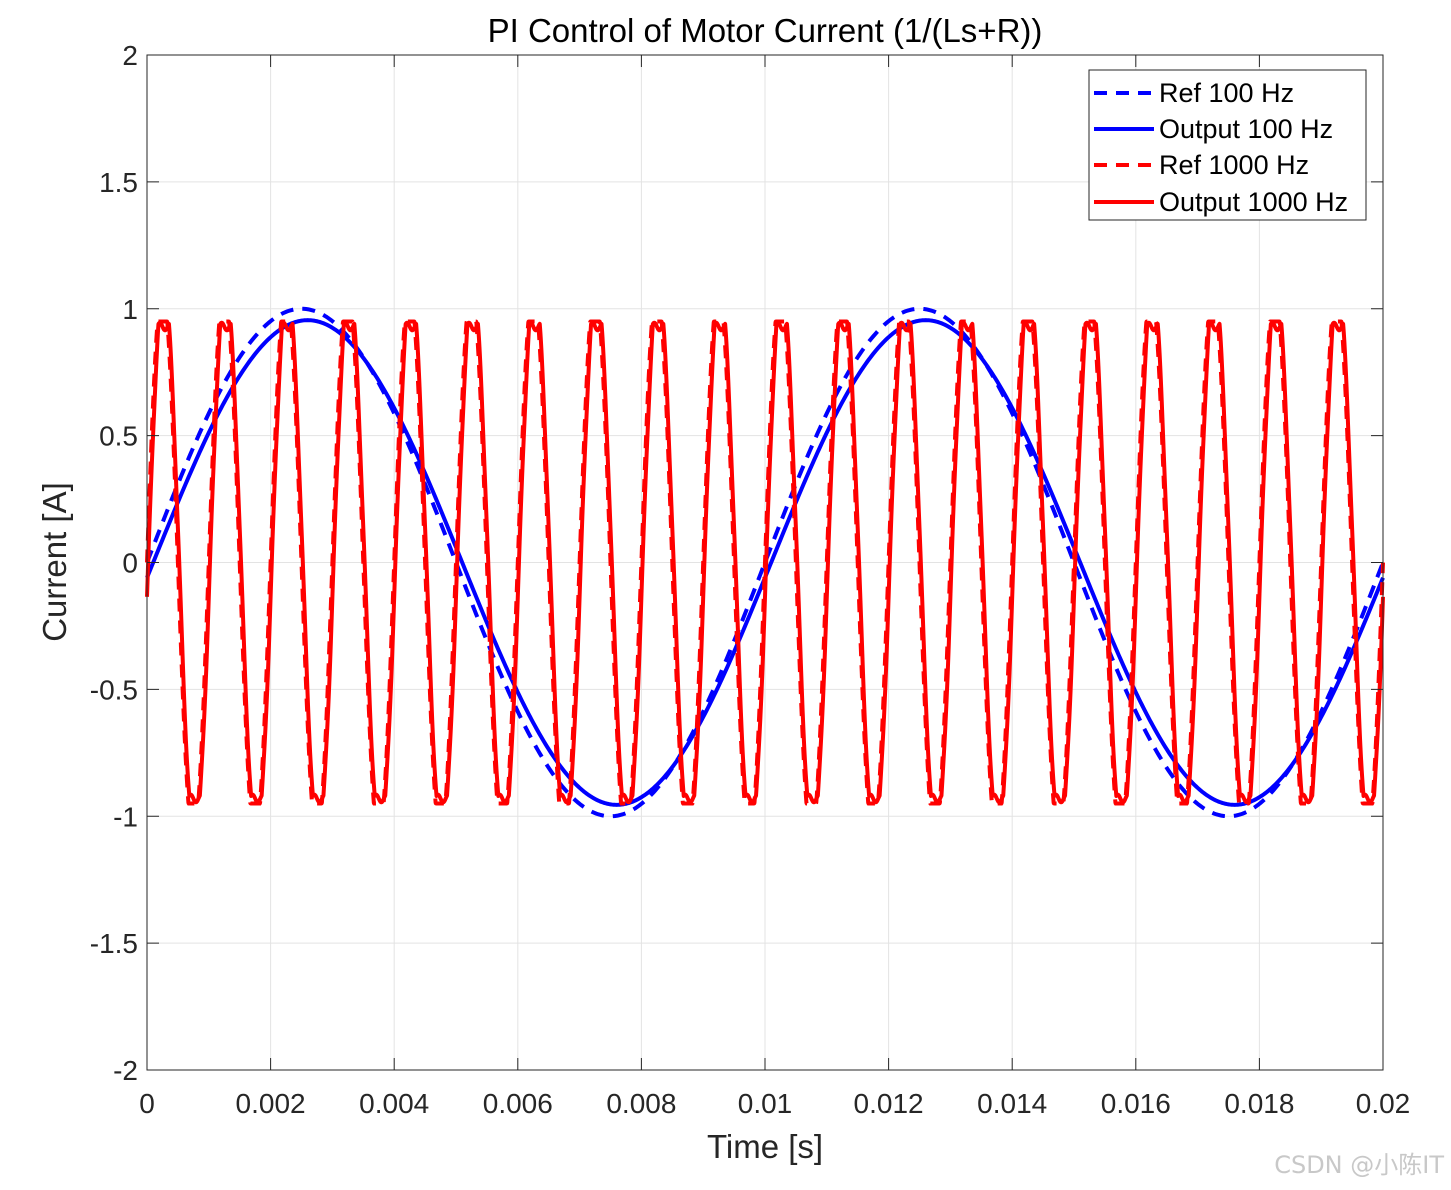 The image size is (1451, 1190). Describe the element at coordinates (125, 1070) in the screenshot. I see `y-tick-label: -2` at that location.